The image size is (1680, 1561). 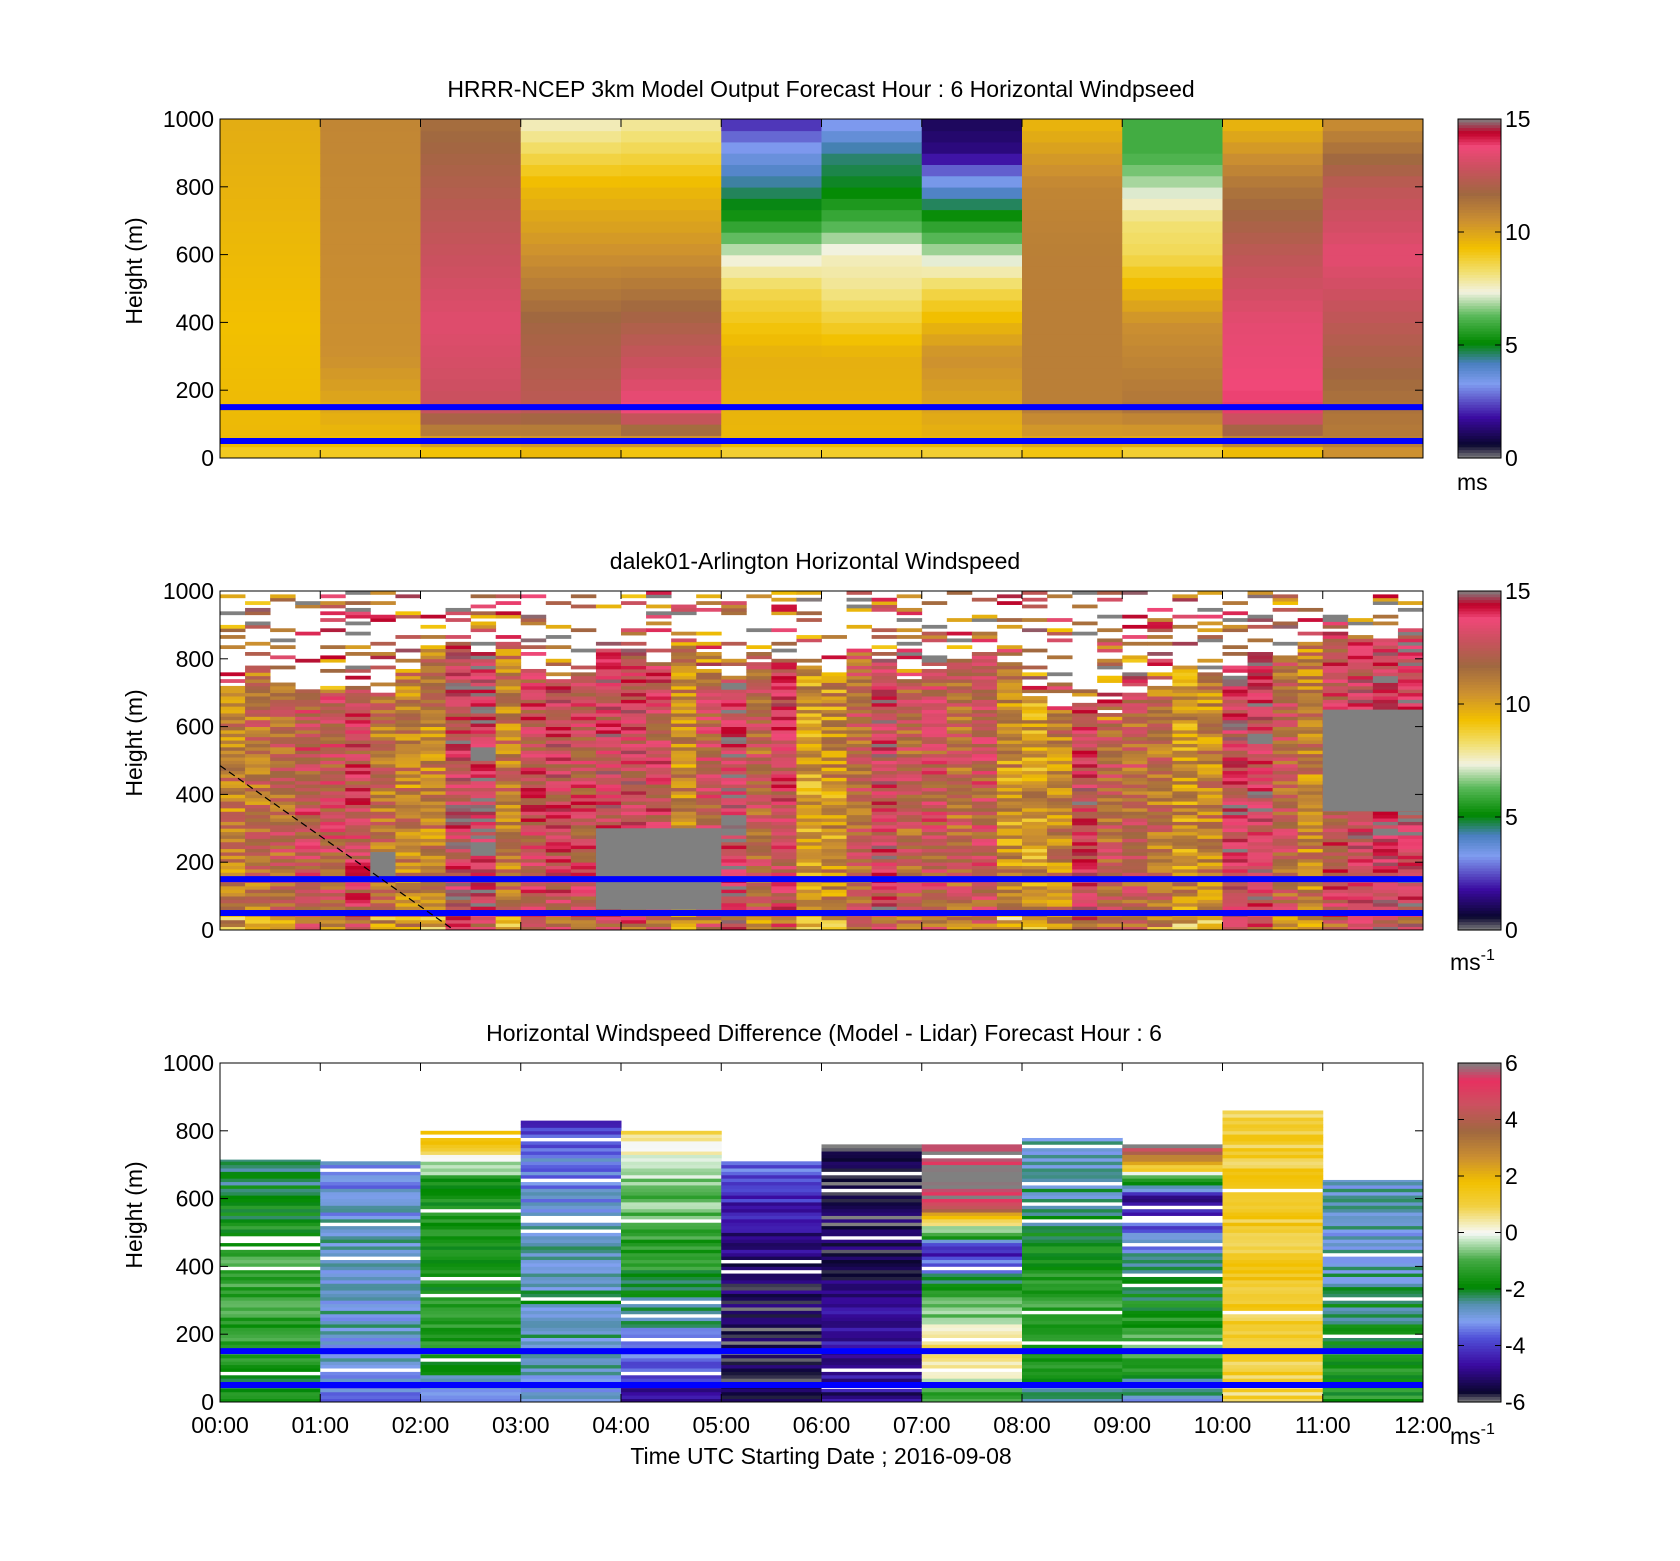 What do you see at coordinates (134, 1214) in the screenshot?
I see `y-axis-label: Height (m)` at bounding box center [134, 1214].